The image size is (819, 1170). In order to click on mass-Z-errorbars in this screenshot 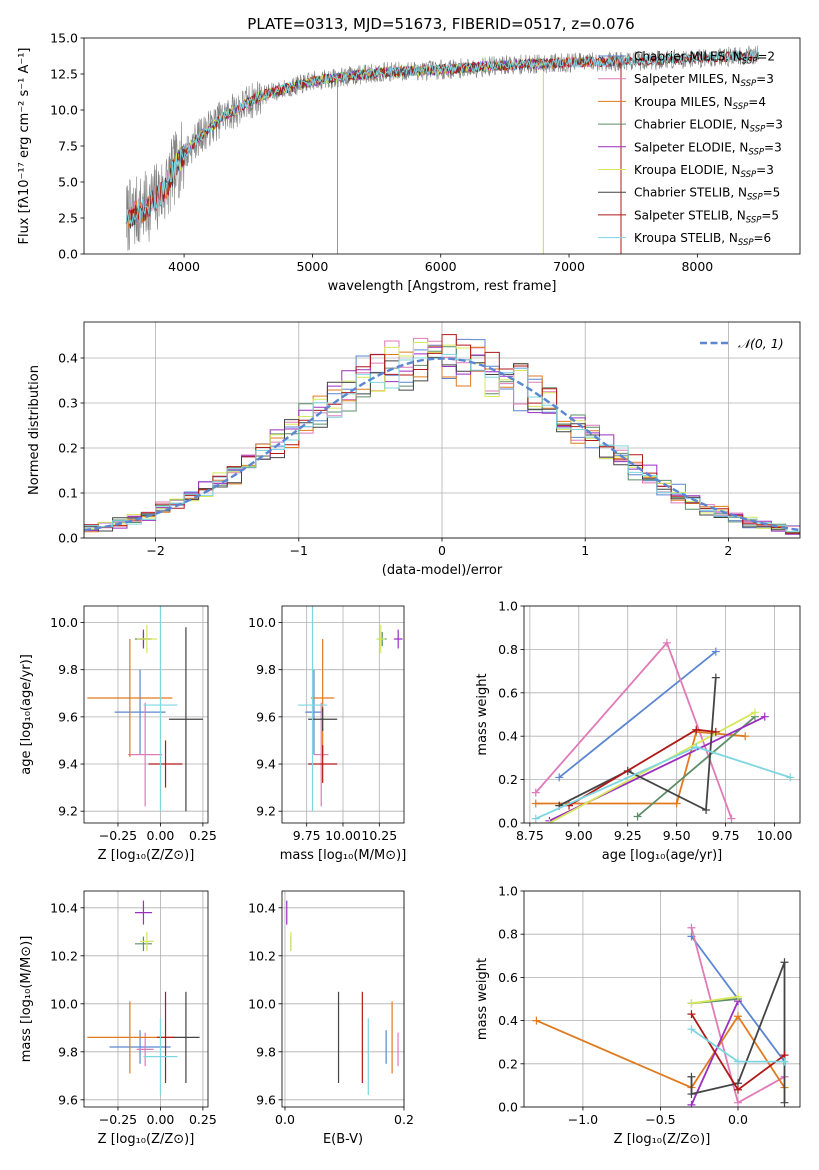, I will do `click(143, 997)`.